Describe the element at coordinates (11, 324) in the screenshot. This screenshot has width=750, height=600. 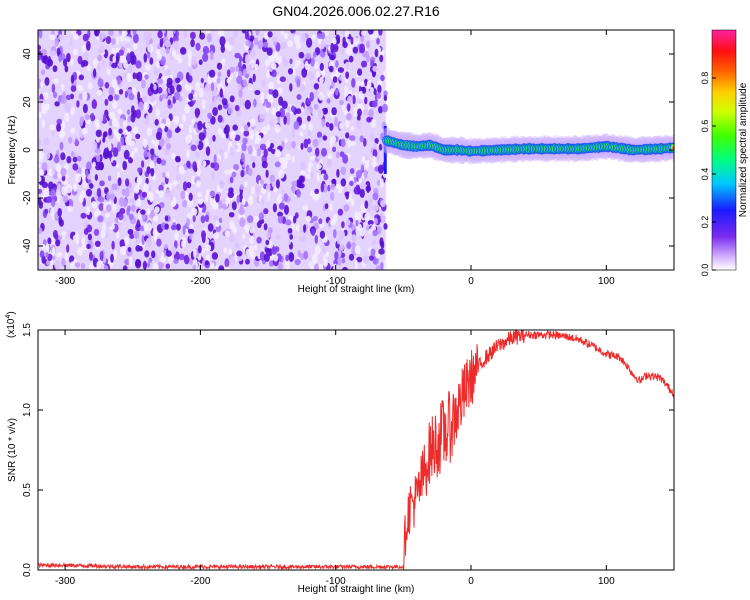
I see `svg-text: (x104)` at that location.